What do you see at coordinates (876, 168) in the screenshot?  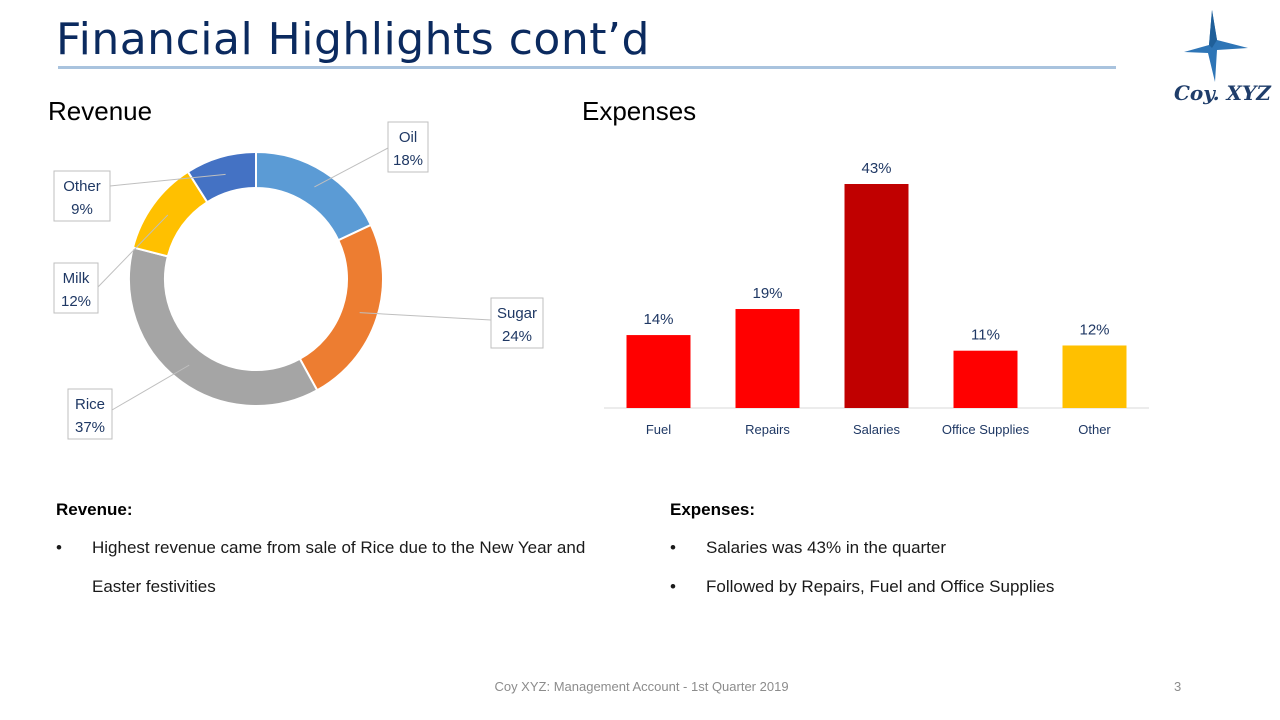 I see `bar-value-label: 43%` at bounding box center [876, 168].